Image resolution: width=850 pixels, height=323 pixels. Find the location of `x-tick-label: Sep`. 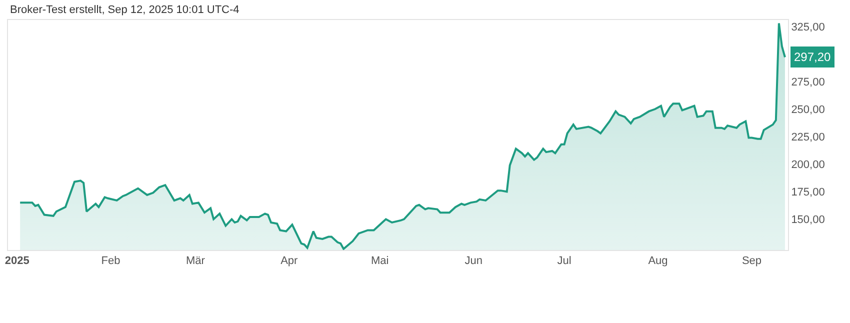

x-tick-label: Sep is located at coordinates (752, 261).